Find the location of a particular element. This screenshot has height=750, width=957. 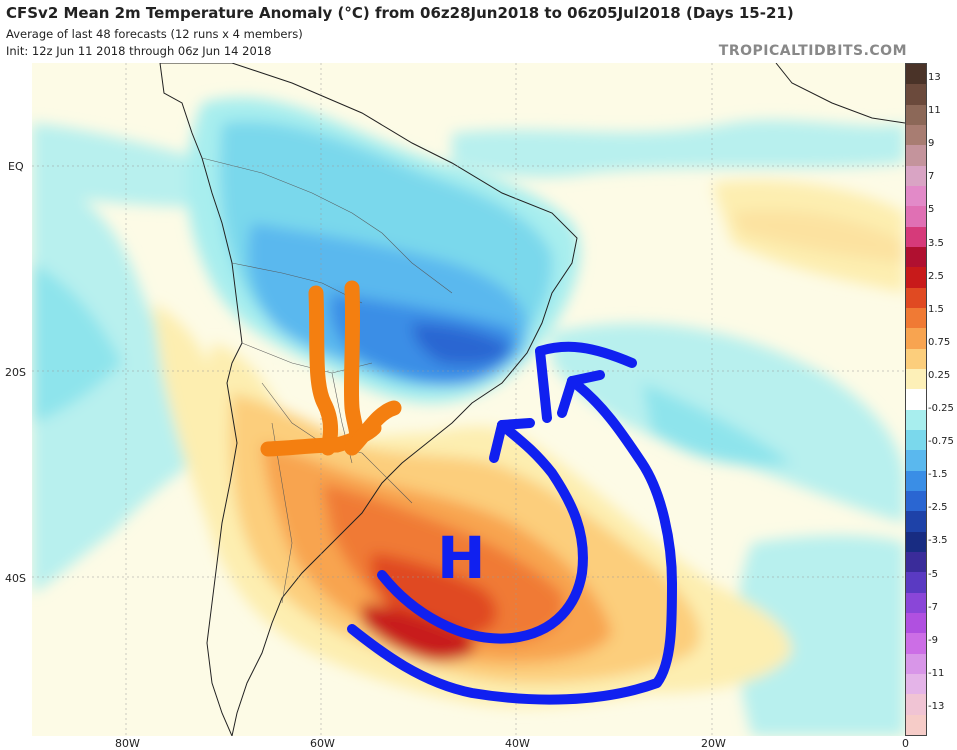

lat-label-40s: 40S is located at coordinates (15, 578).